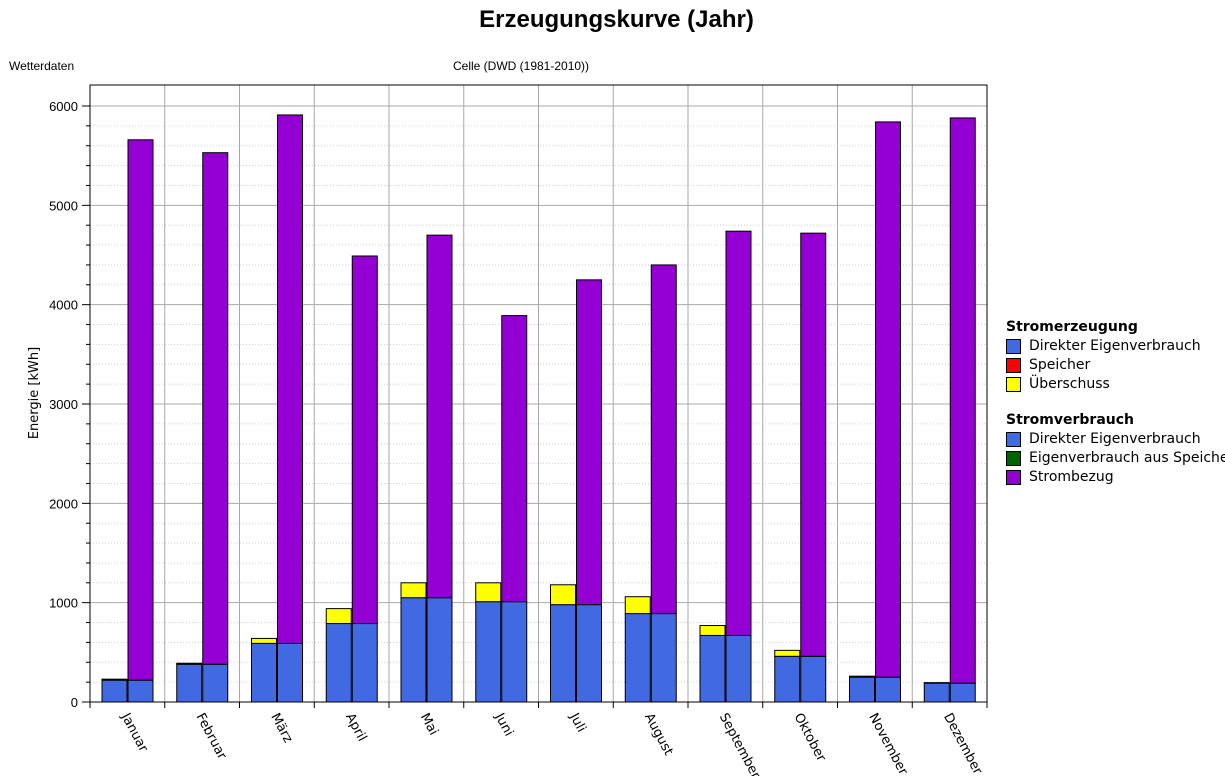 The image size is (1225, 776). What do you see at coordinates (1115, 384) in the screenshot?
I see `legend-item: Überschuss` at bounding box center [1115, 384].